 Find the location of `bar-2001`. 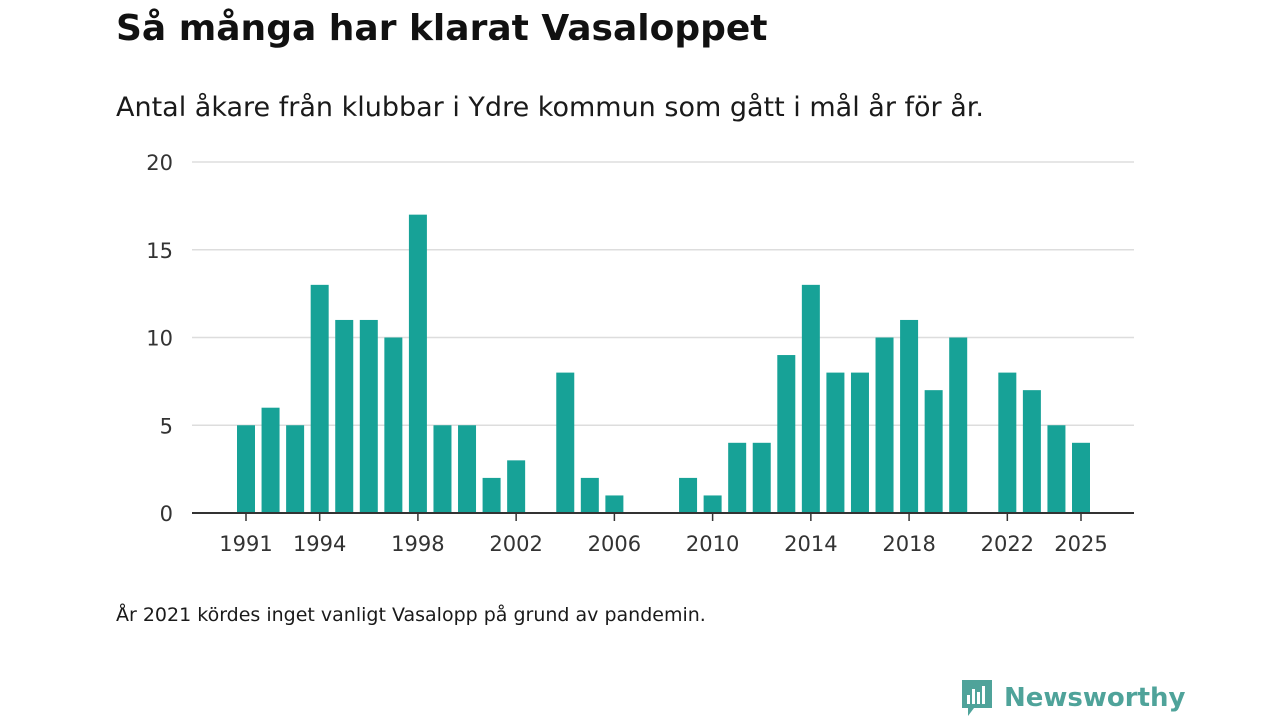

bar-2001 is located at coordinates (491, 495).